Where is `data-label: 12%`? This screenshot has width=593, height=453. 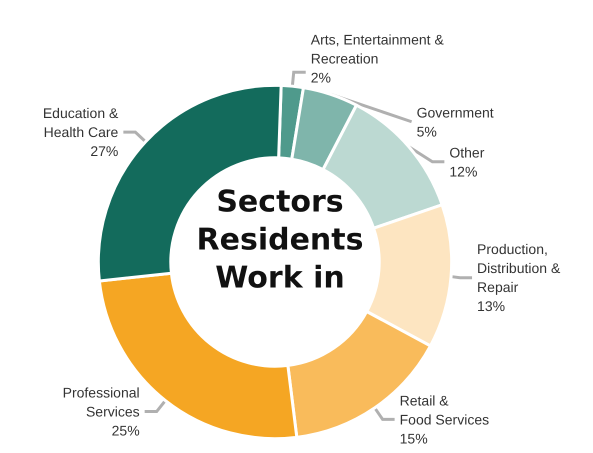
data-label: 12% is located at coordinates (463, 171).